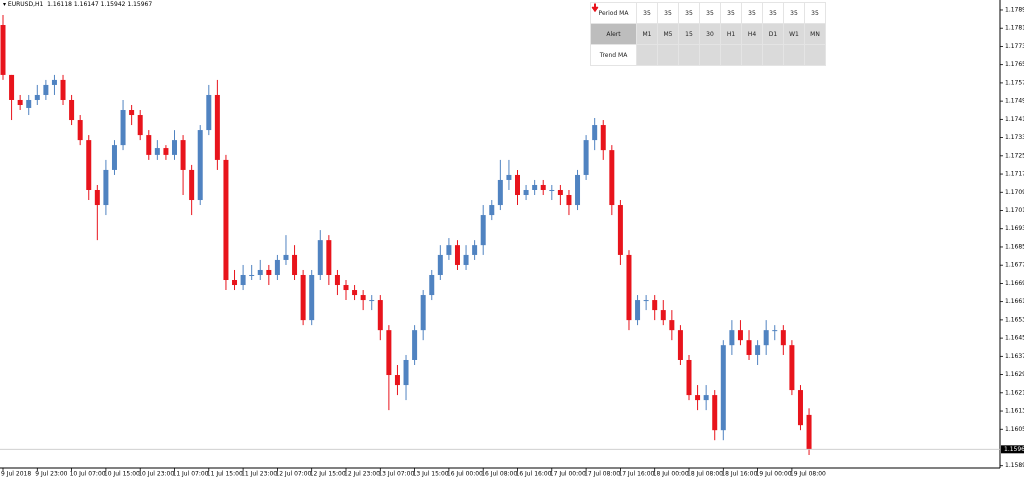 The height and width of the screenshot is (480, 1024). I want to click on y-tick-label: 1.17575, so click(1014, 82).